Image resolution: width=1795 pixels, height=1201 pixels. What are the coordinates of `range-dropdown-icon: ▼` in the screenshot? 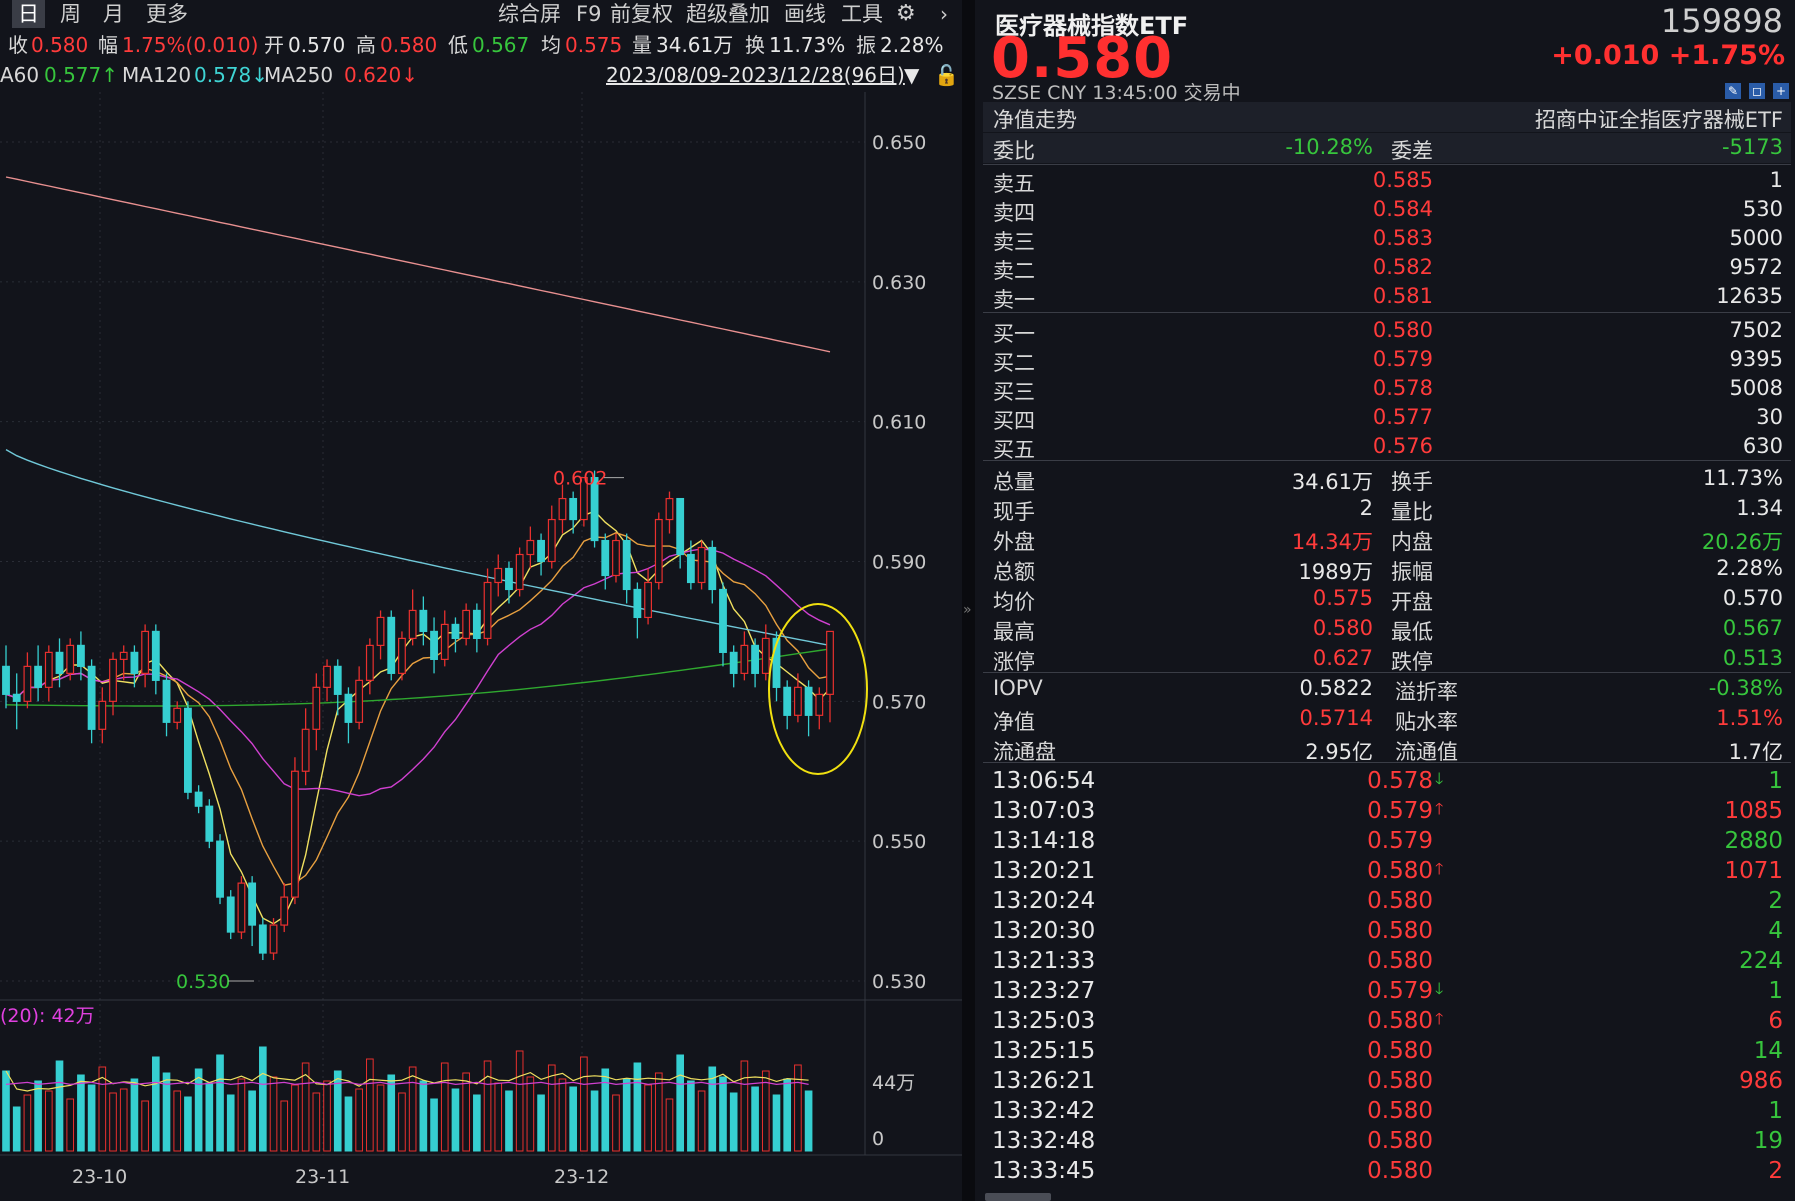 It's located at (912, 75).